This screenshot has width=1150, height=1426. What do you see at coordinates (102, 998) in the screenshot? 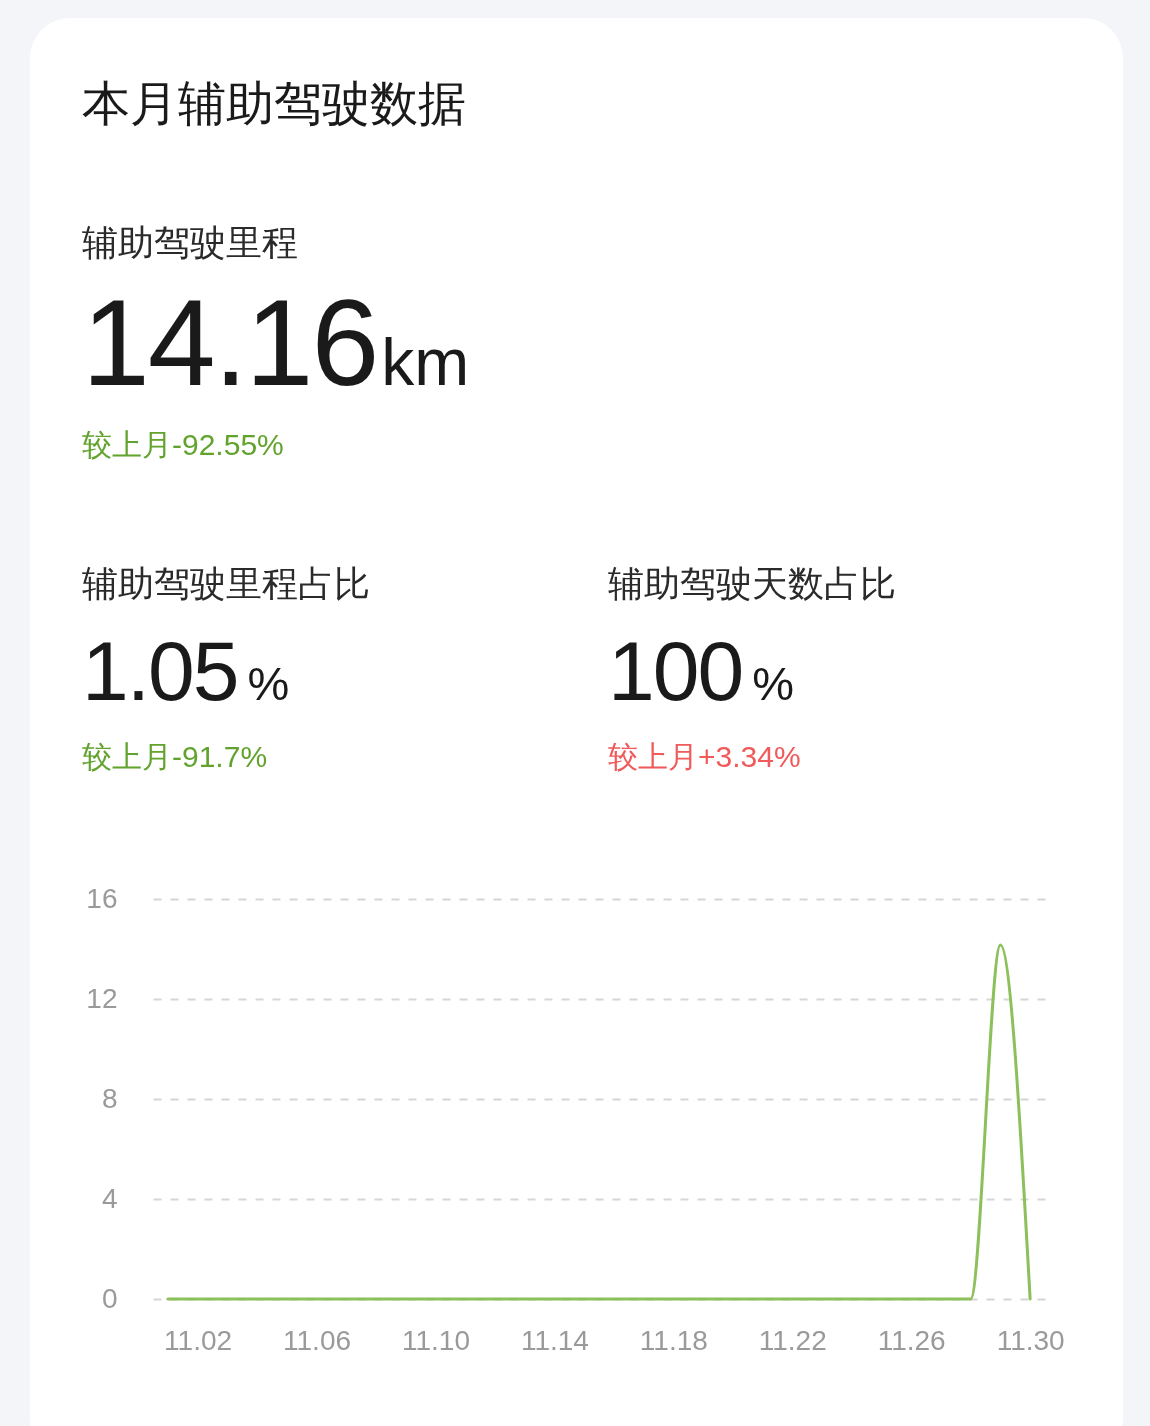
I see `y-tick-label: 12` at bounding box center [102, 998].